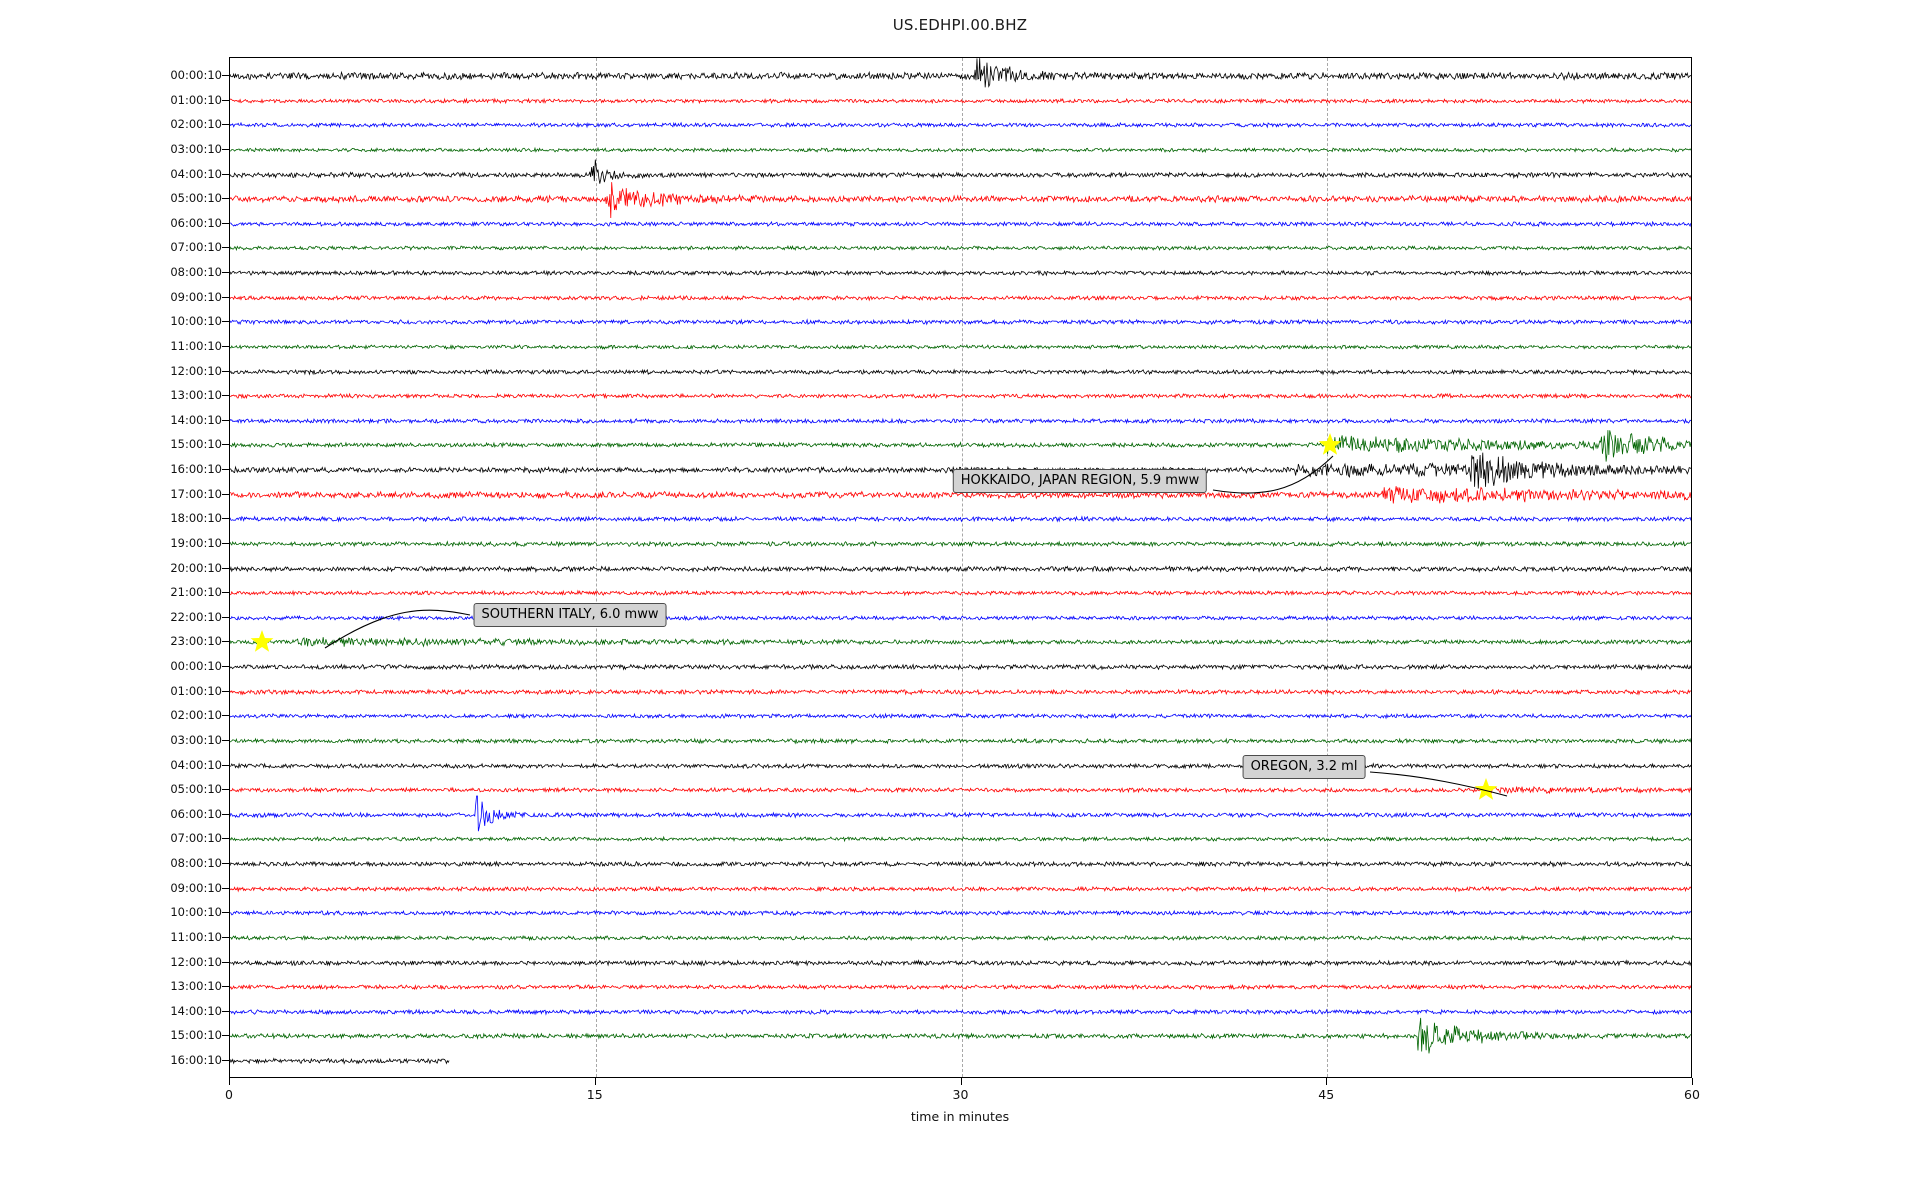 The width and height of the screenshot is (1920, 1200). Describe the element at coordinates (196, 395) in the screenshot. I see `y-axis-label: 13:00:10` at that location.